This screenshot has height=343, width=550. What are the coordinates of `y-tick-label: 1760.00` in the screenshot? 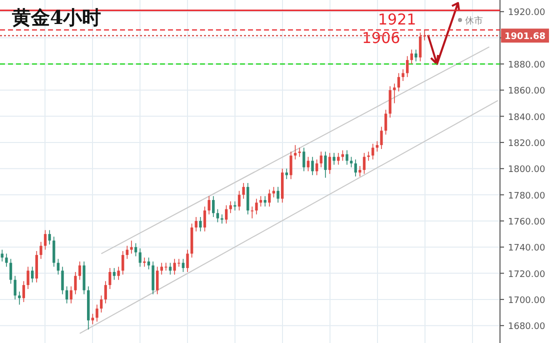 It's located at (527, 222).